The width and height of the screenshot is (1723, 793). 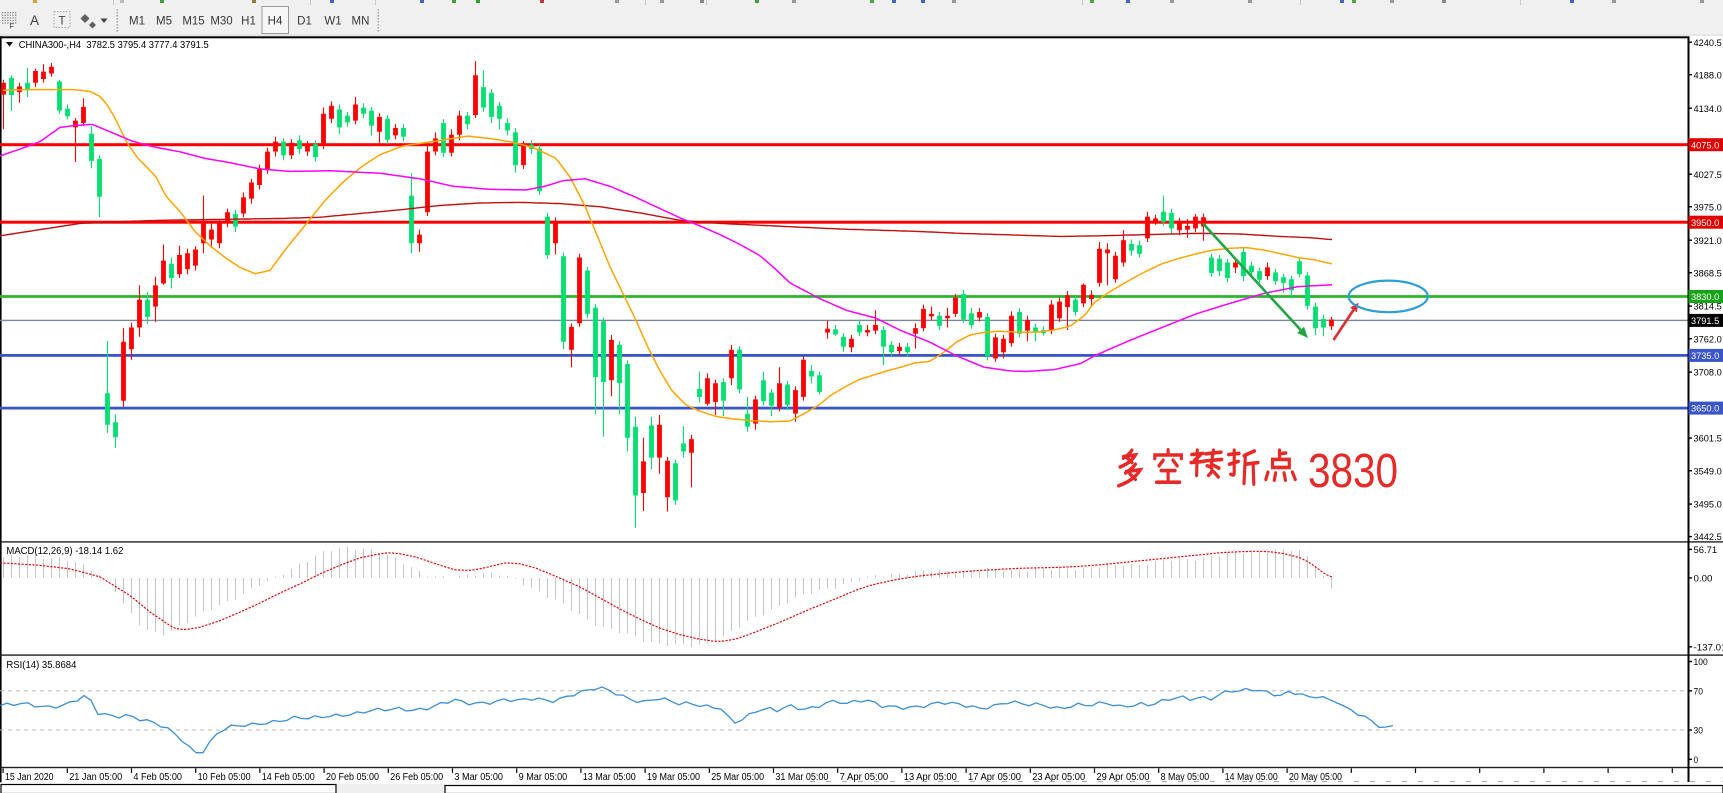 What do you see at coordinates (1698, 731) in the screenshot?
I see `svg-text: 30` at bounding box center [1698, 731].